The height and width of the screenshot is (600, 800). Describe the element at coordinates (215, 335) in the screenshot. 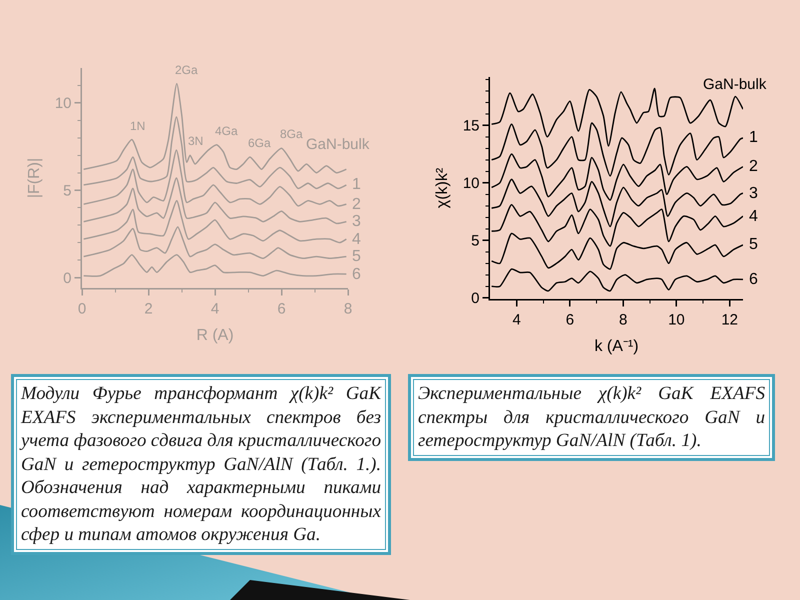

I see `x-axis-title: R (A)` at that location.